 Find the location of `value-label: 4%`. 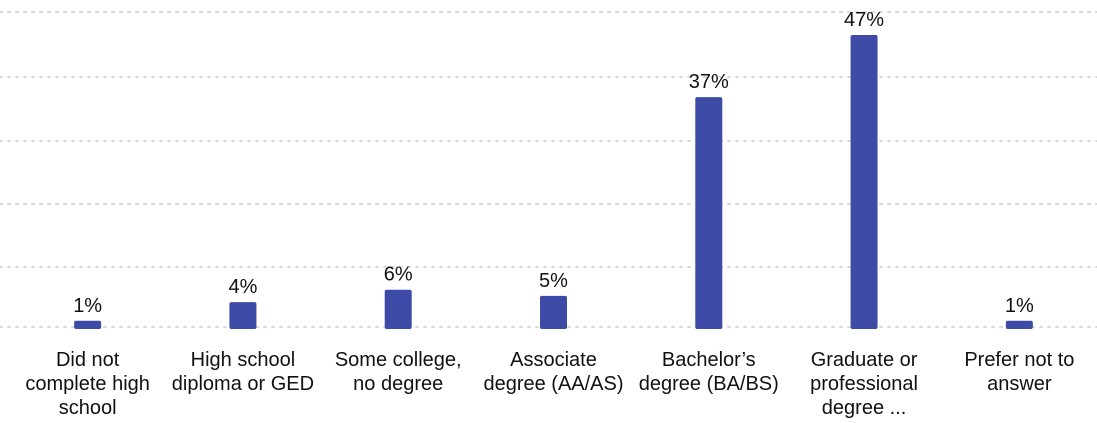

value-label: 4% is located at coordinates (242, 287).